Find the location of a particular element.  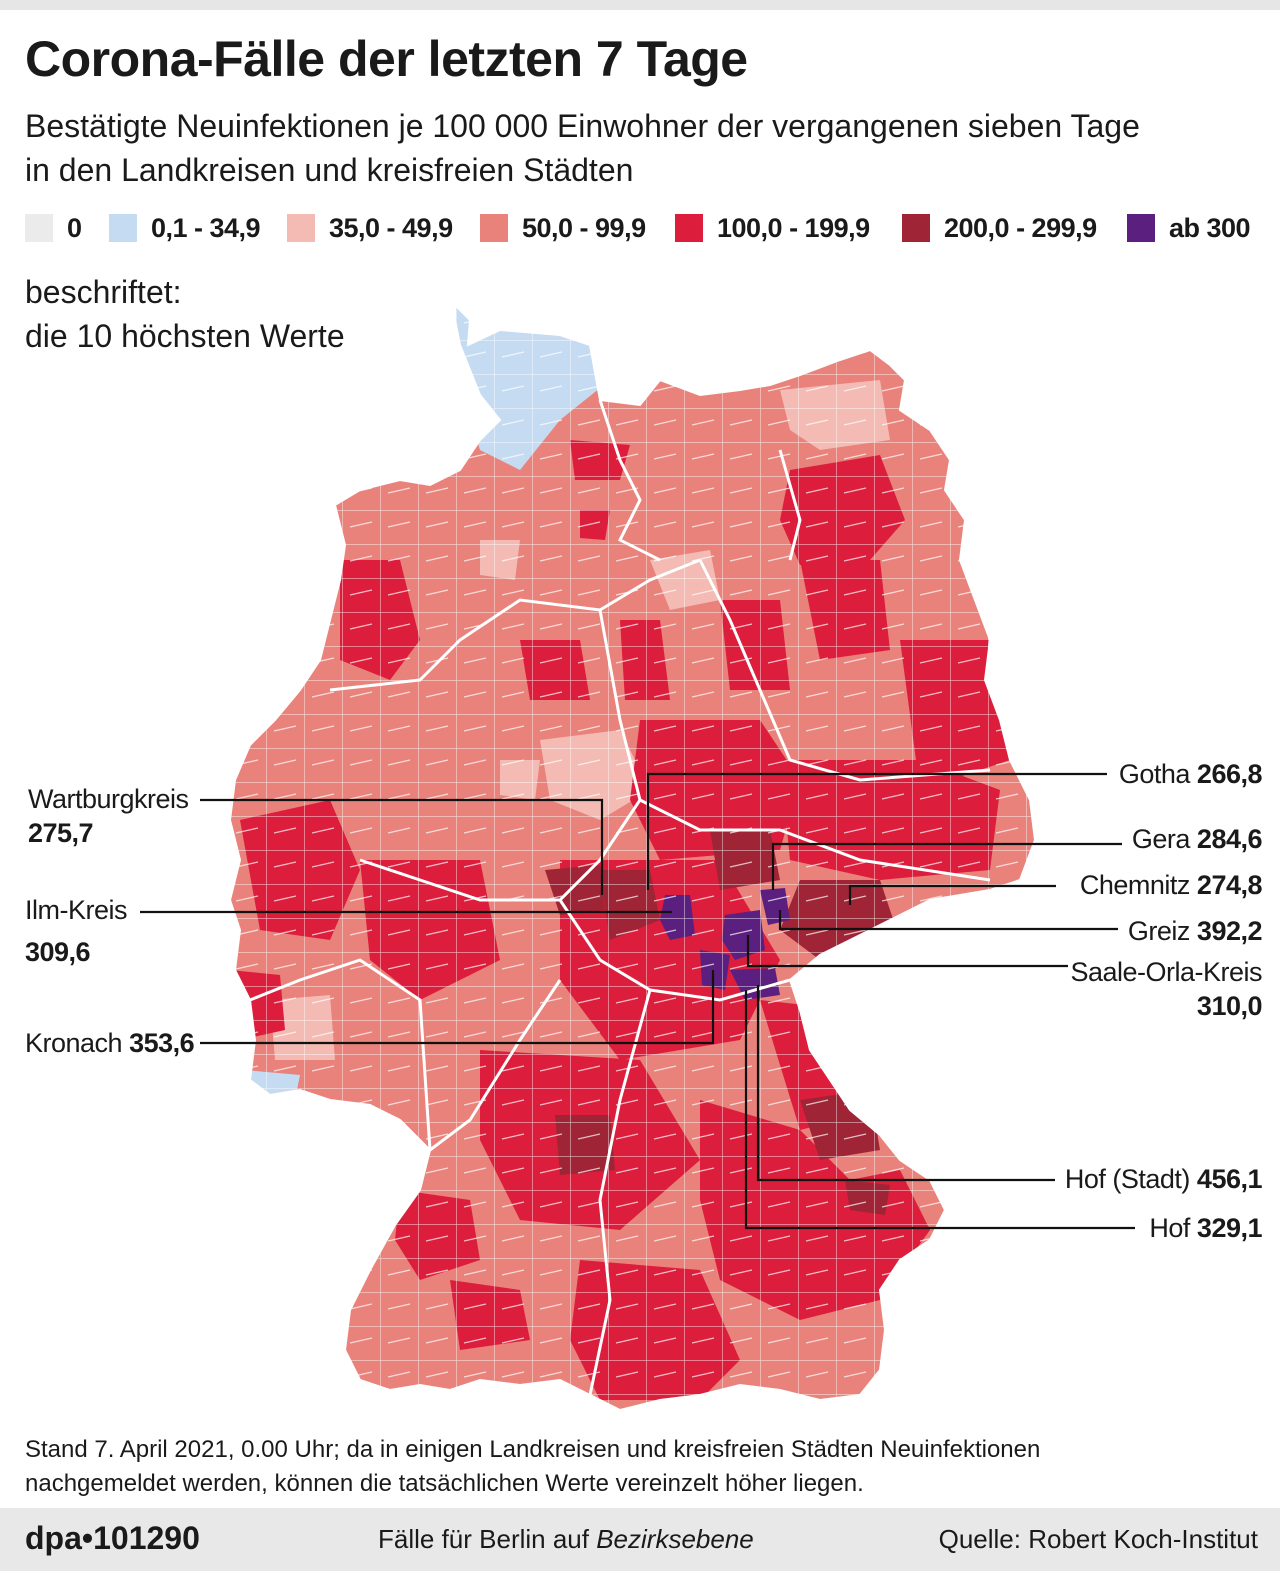

legend-item-4: 100,0 - 199,9 is located at coordinates (772, 228).